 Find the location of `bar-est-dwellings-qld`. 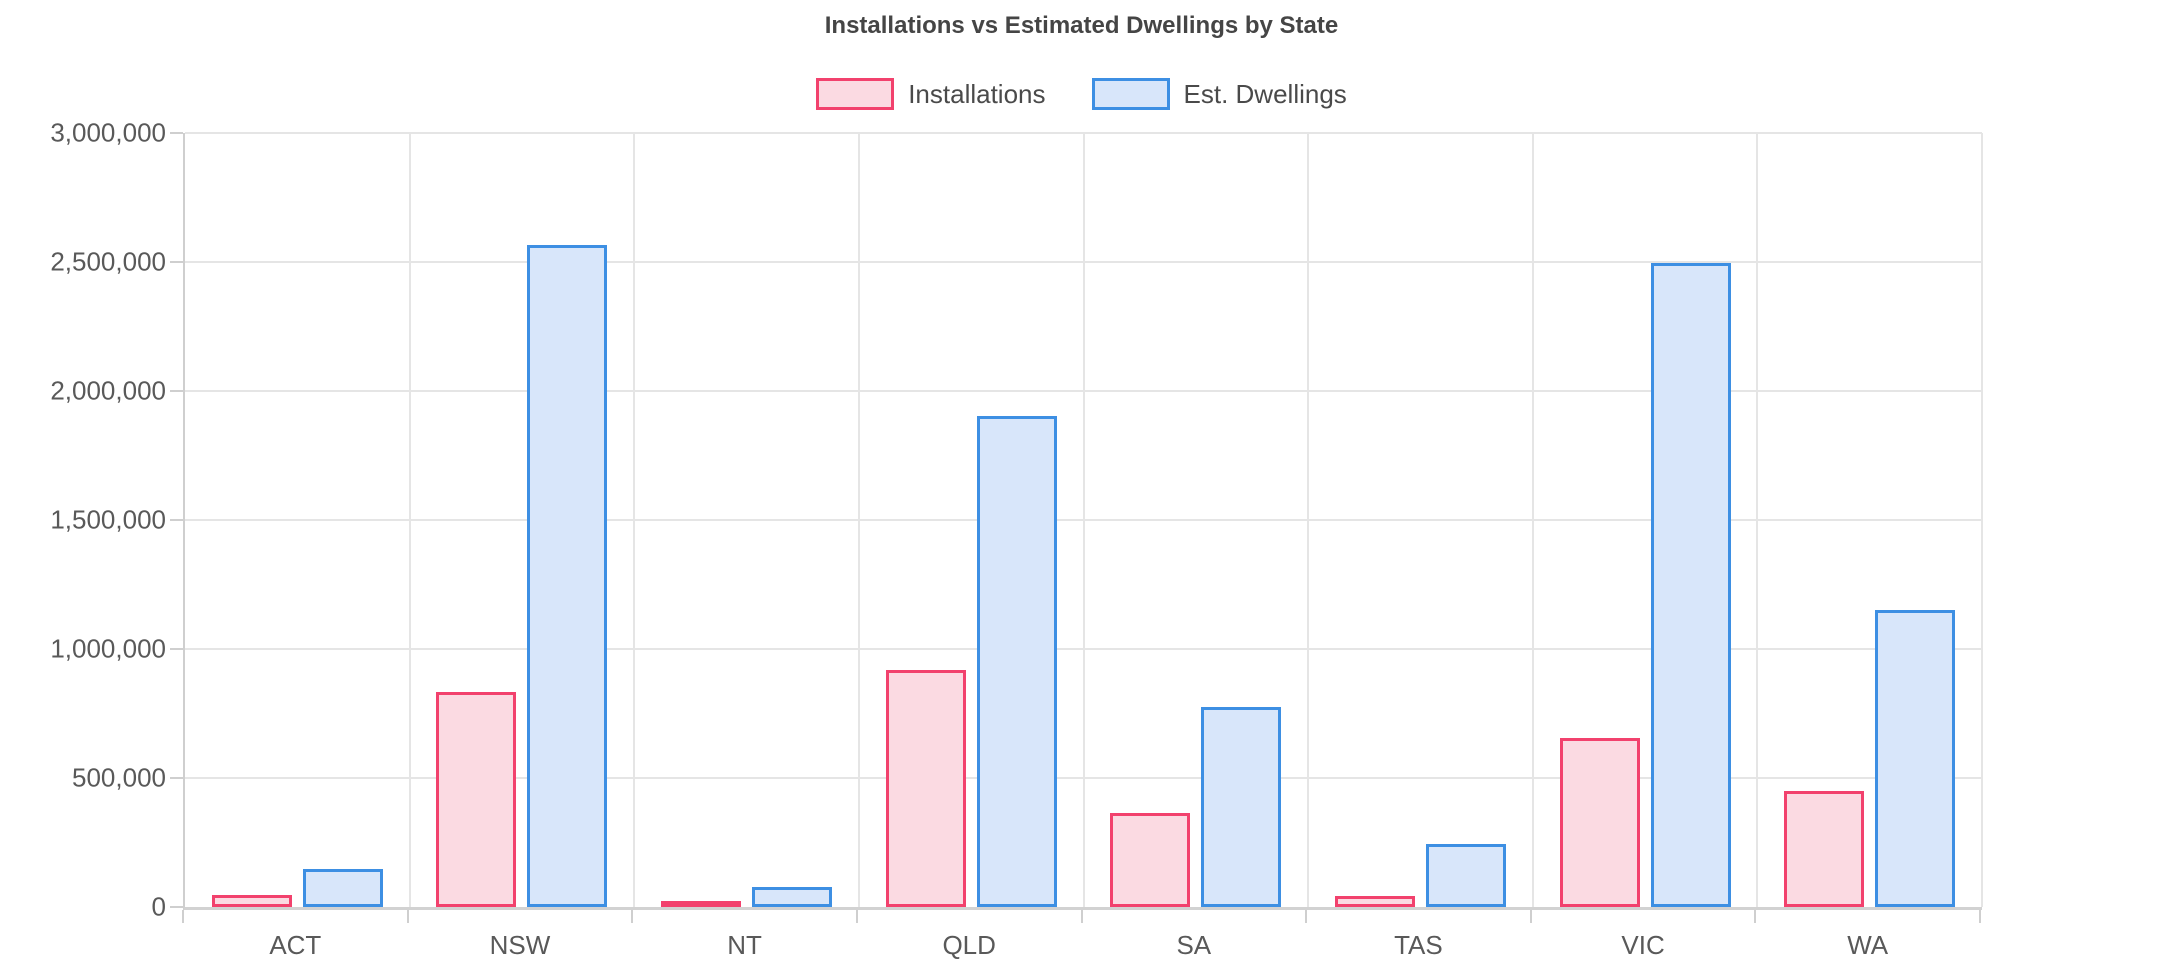

bar-est-dwellings-qld is located at coordinates (1016, 661).